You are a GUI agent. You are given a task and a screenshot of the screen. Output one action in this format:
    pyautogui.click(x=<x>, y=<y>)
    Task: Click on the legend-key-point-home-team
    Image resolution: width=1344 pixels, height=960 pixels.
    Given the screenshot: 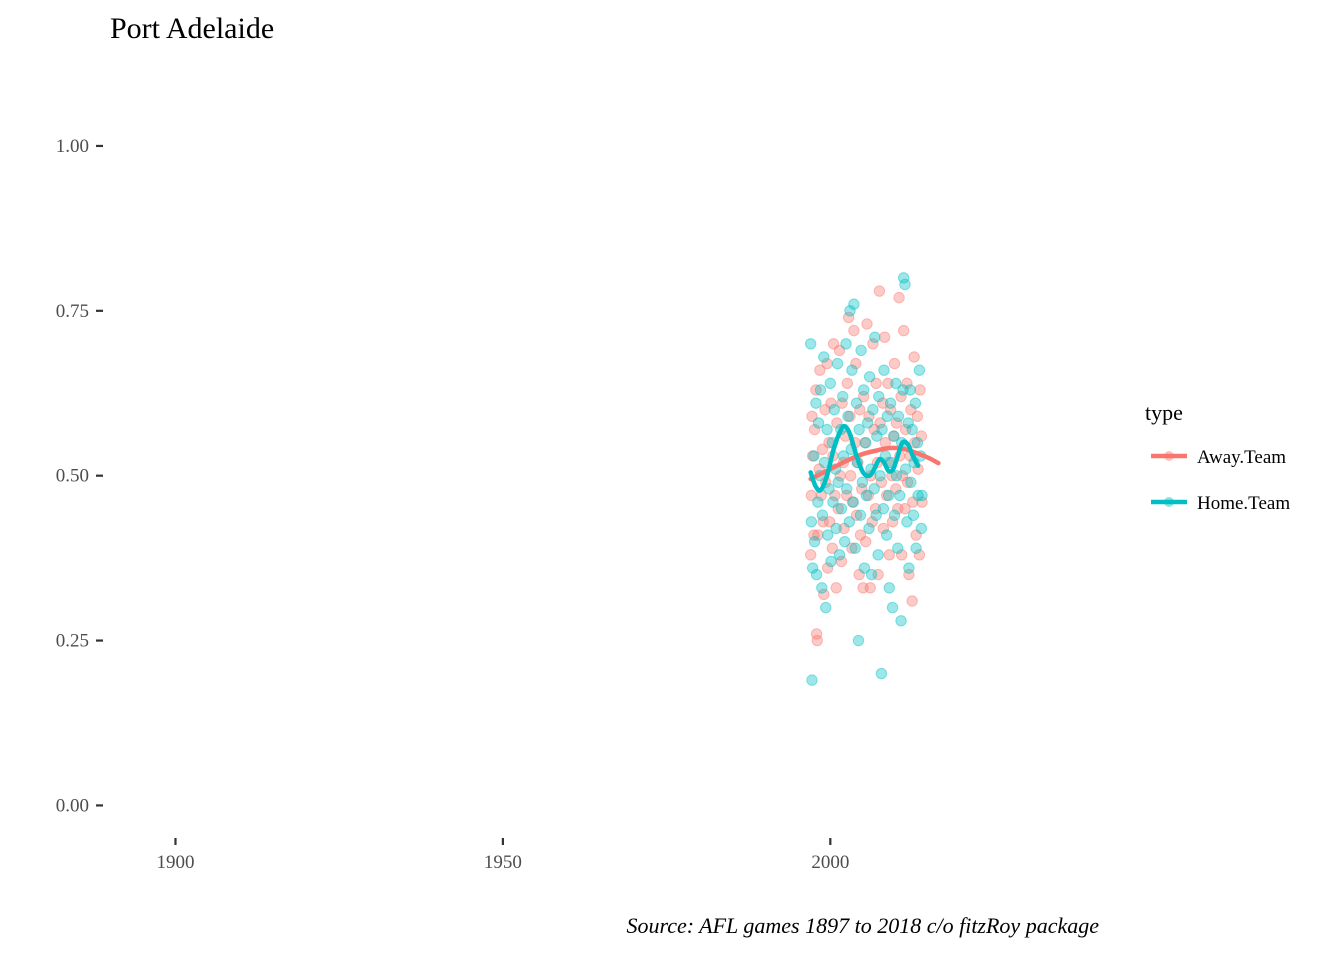 What is the action you would take?
    pyautogui.click(x=1169, y=502)
    